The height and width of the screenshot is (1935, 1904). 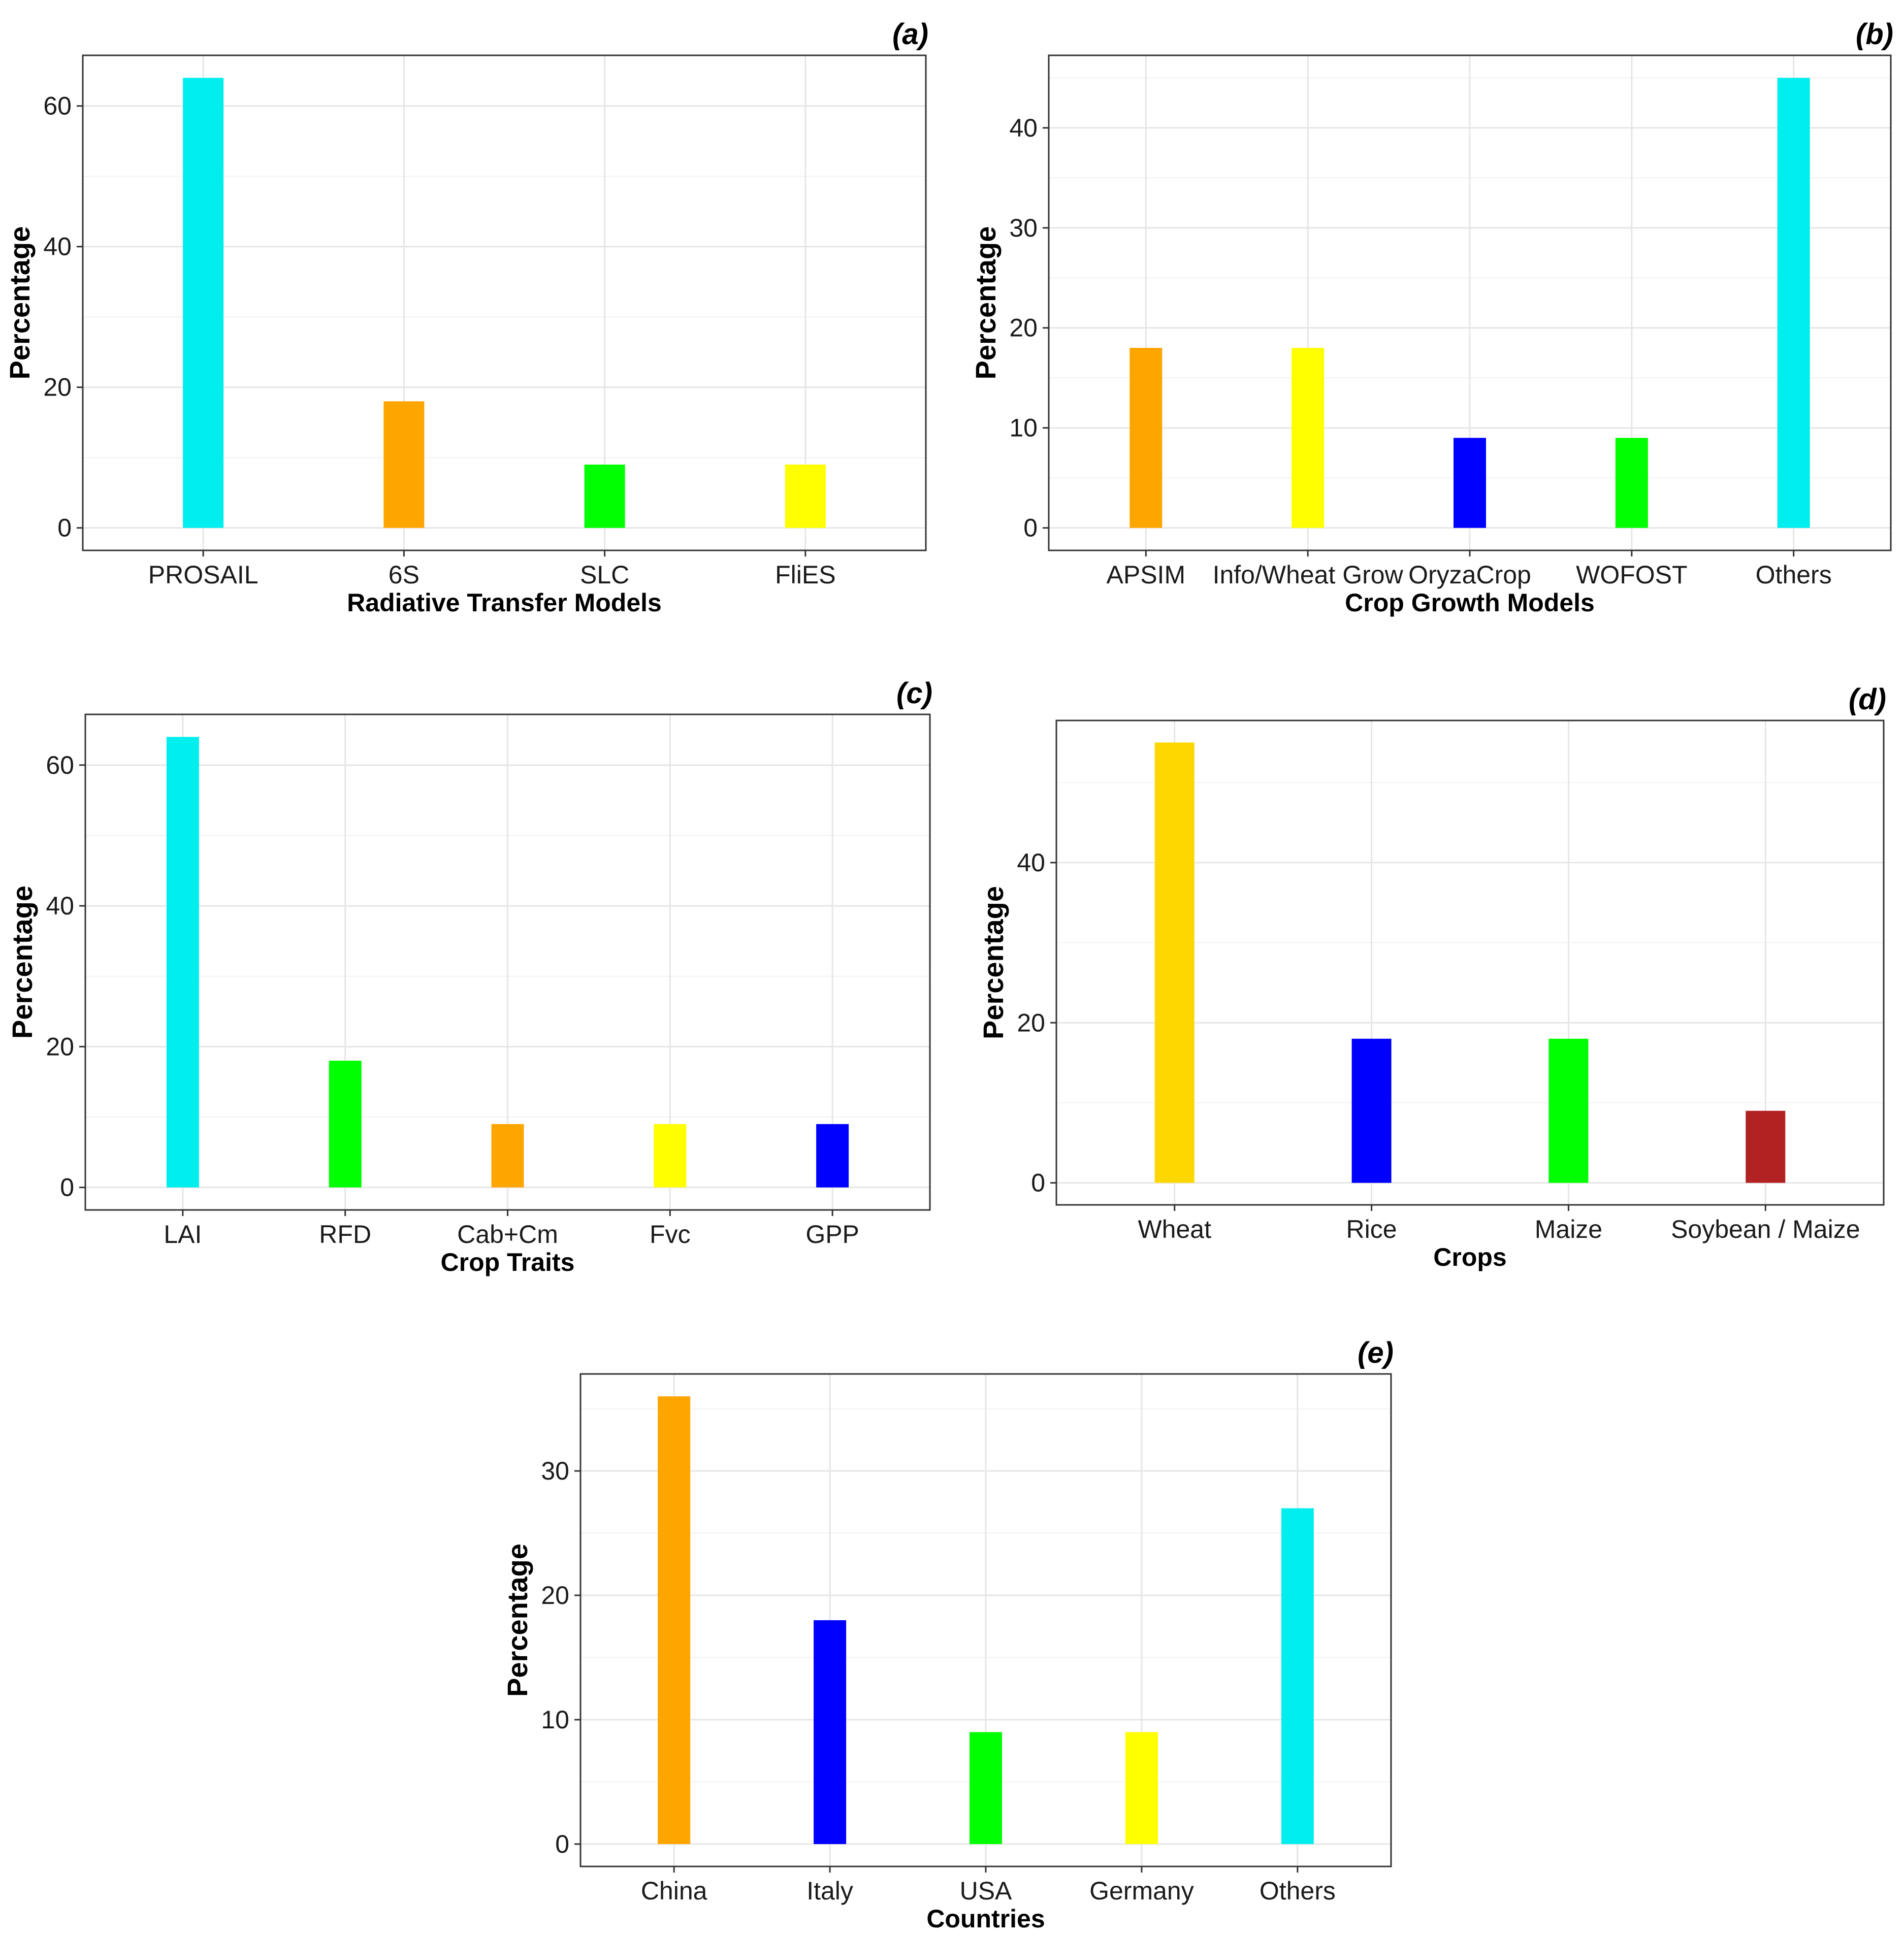 What do you see at coordinates (1568, 1229) in the screenshot?
I see `x-tick-label: Maize` at bounding box center [1568, 1229].